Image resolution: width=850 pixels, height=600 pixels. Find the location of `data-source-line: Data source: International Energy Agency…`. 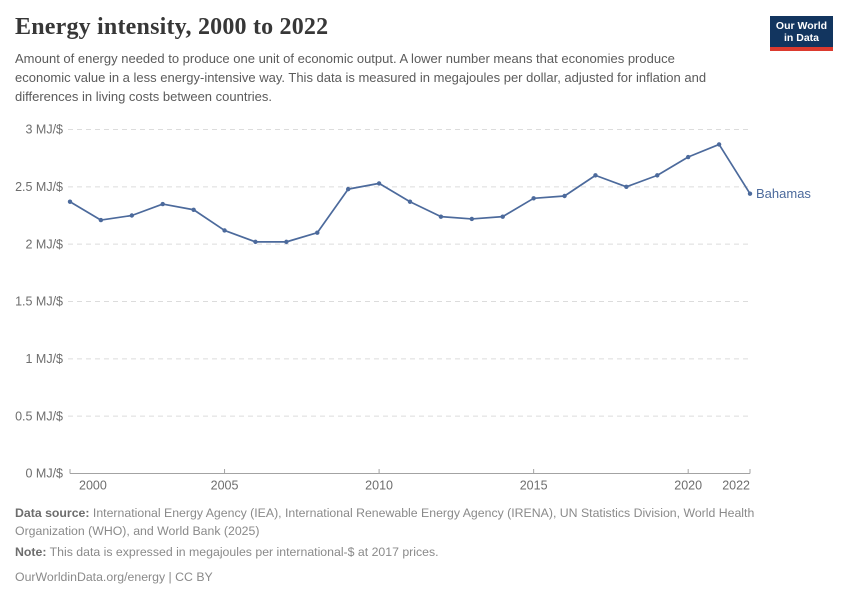

data-source-line: Data source: International Energy Agency… is located at coordinates (411, 522).